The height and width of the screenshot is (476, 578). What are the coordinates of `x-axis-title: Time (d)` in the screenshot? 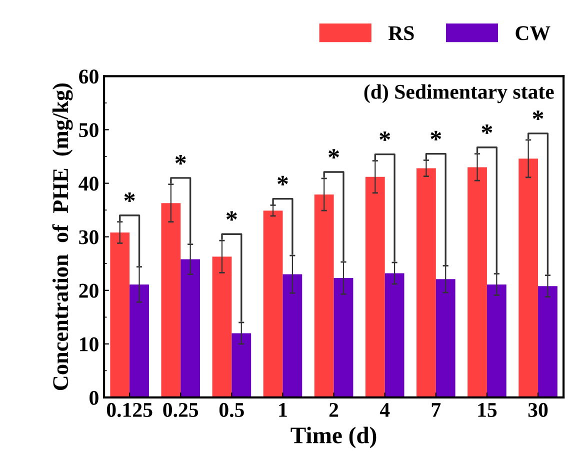 It's located at (333, 437).